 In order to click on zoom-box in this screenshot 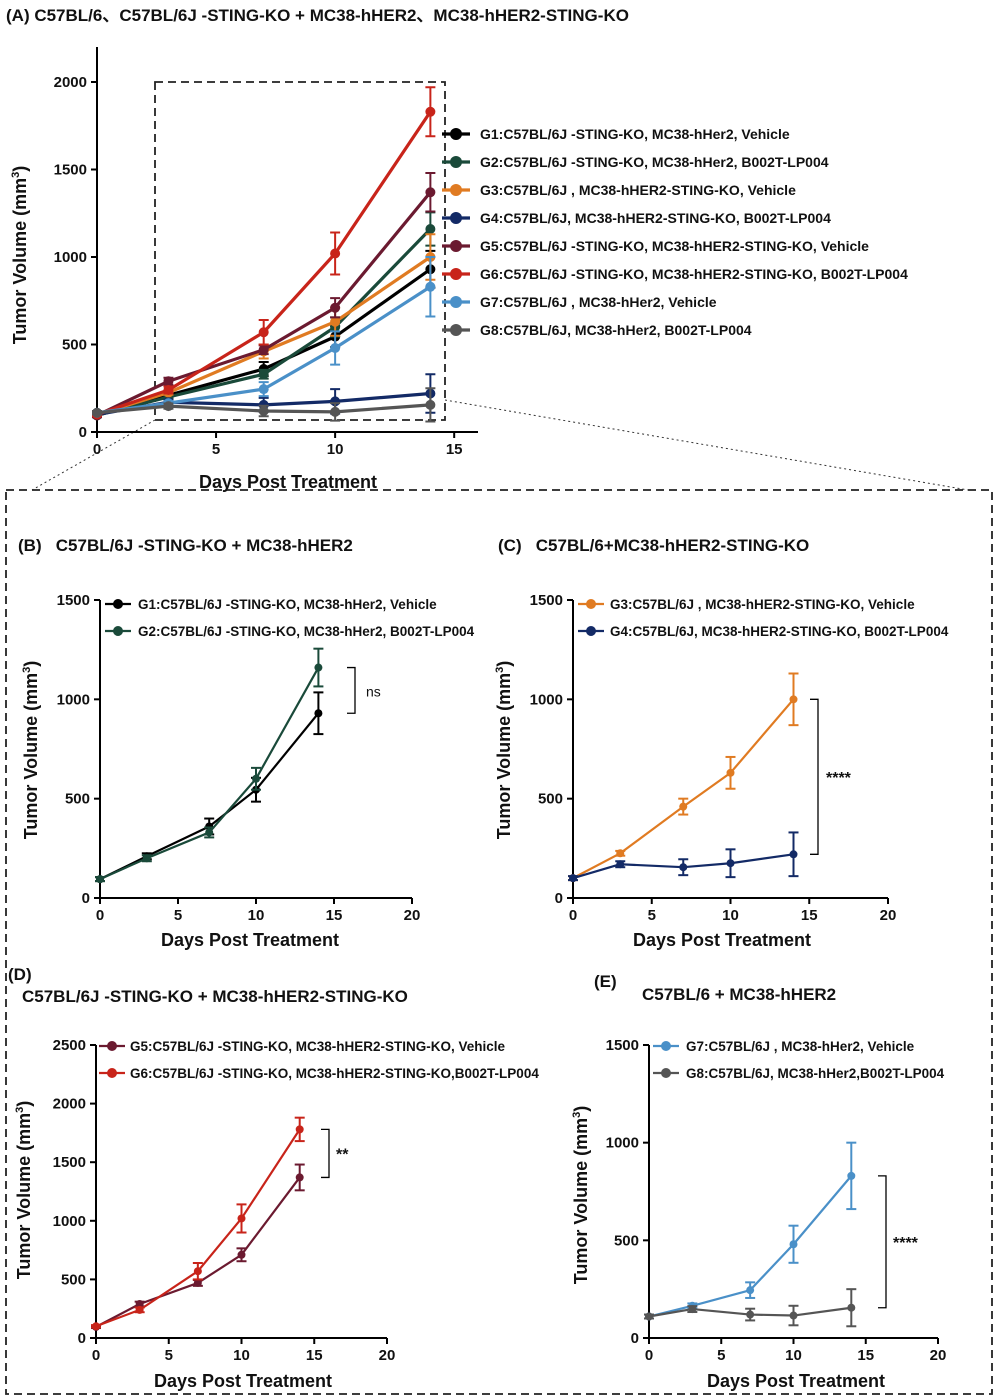, I will do `click(300, 251)`.